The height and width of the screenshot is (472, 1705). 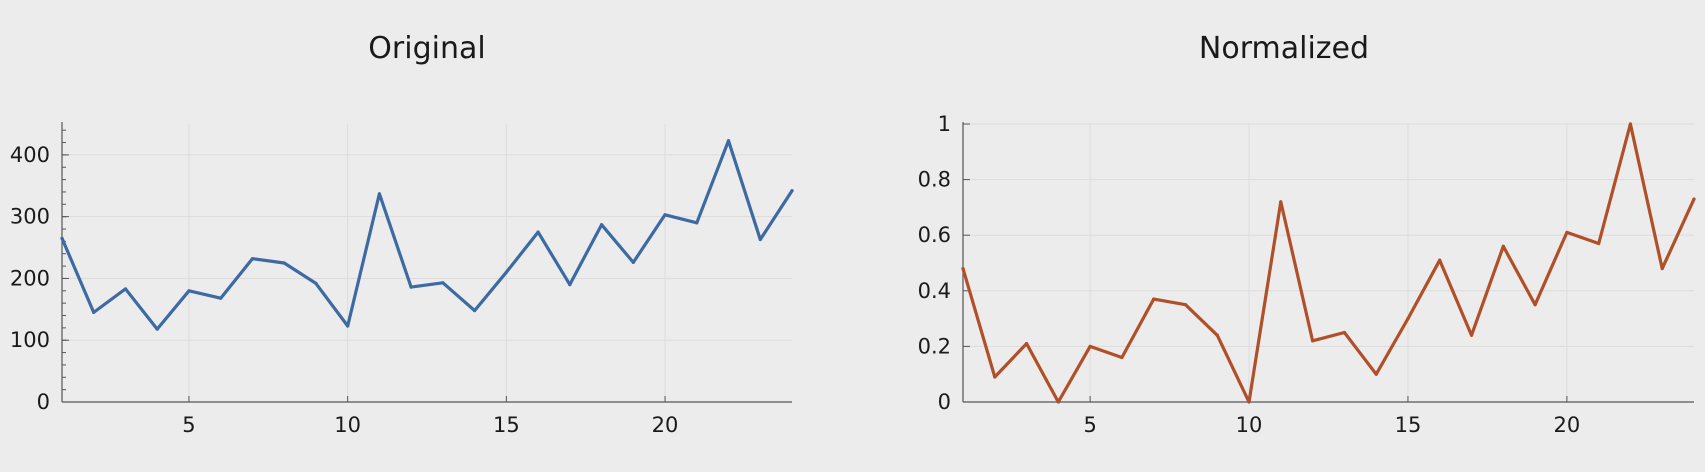 What do you see at coordinates (934, 291) in the screenshot?
I see `y-tick-label: 0.4` at bounding box center [934, 291].